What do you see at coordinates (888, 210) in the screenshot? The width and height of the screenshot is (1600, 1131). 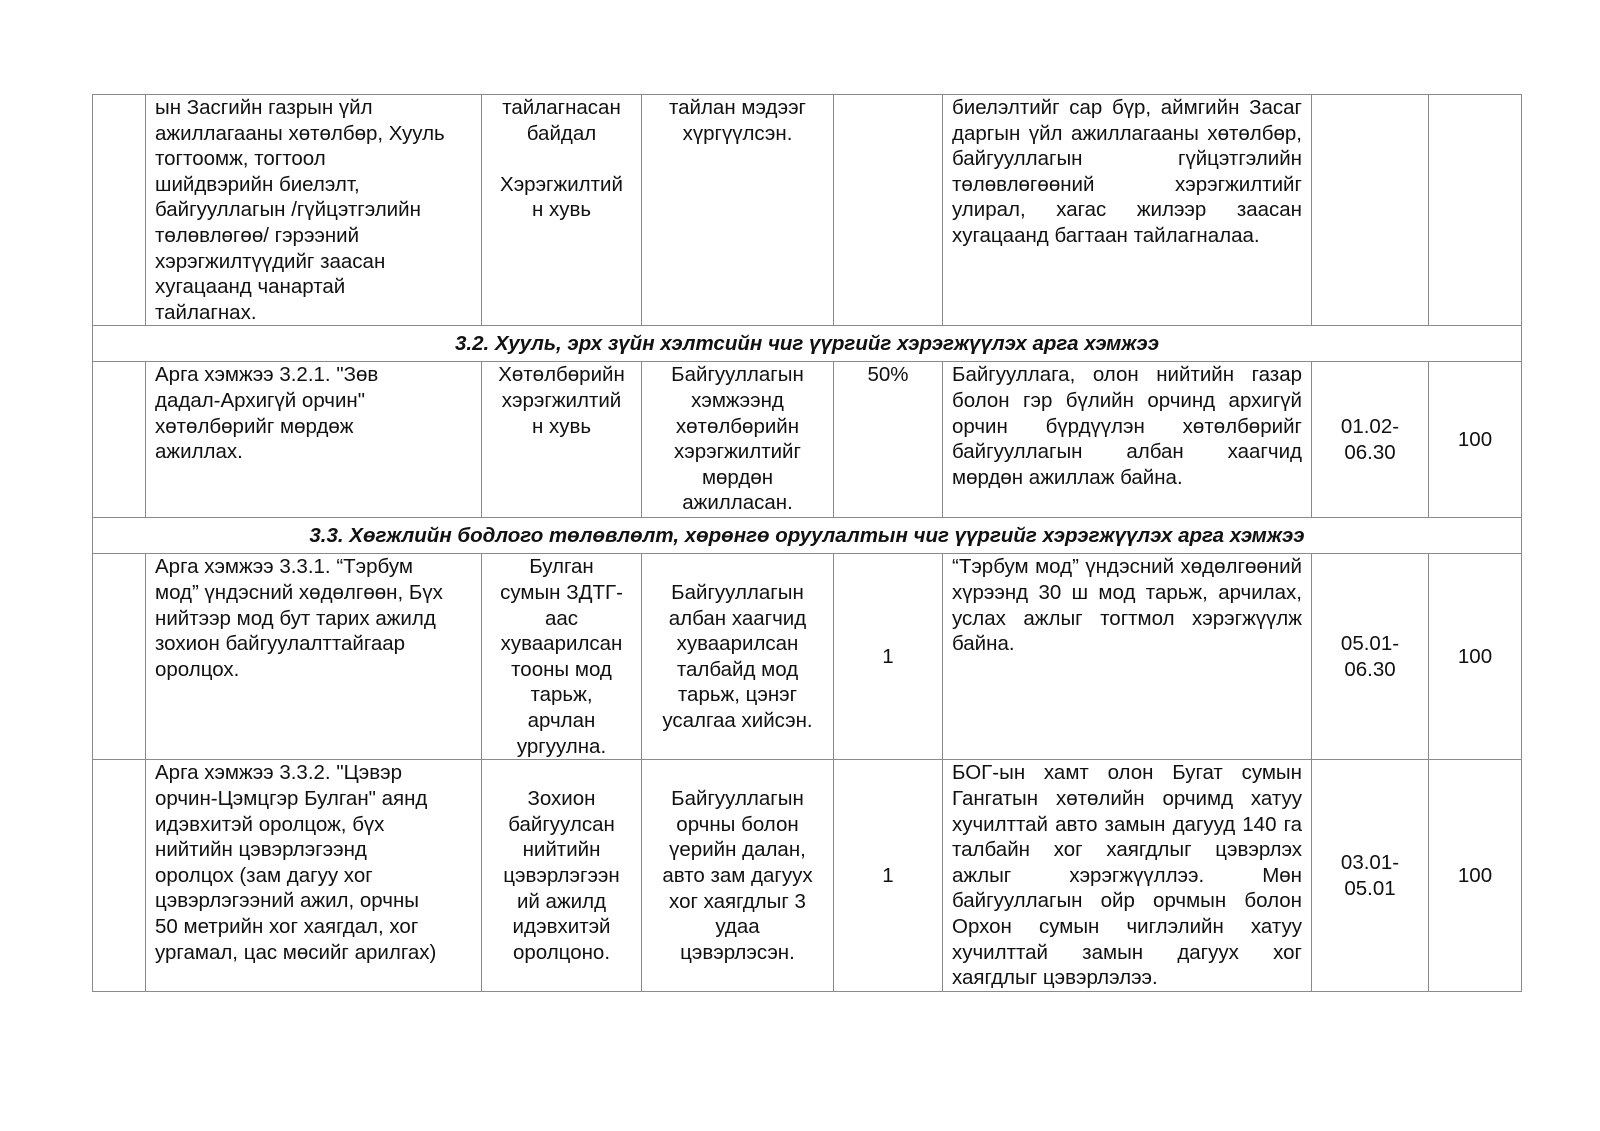 I see `level-cell` at bounding box center [888, 210].